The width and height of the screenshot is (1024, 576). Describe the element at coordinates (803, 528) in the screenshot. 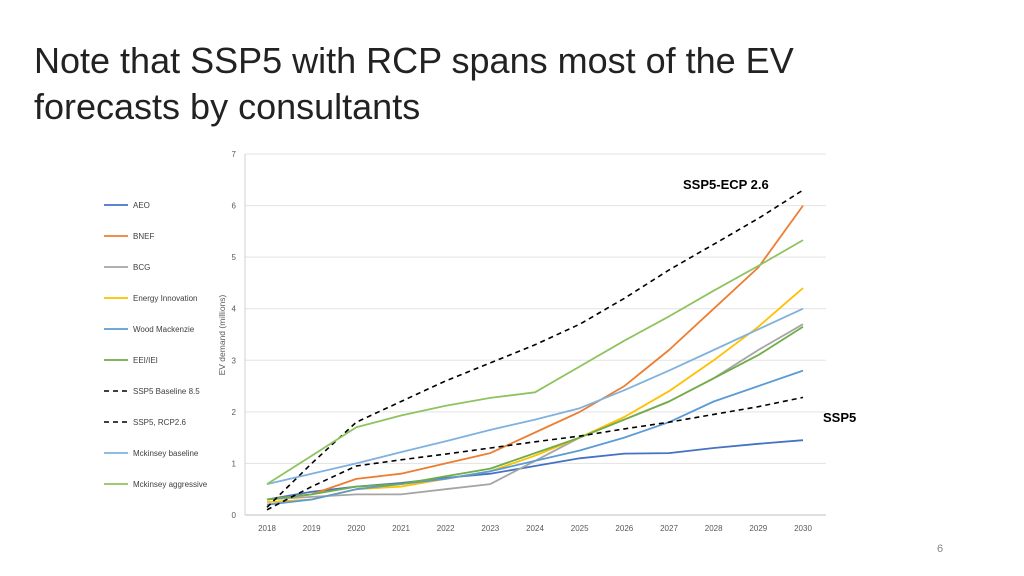

I see `x-tick-label: 2030` at that location.